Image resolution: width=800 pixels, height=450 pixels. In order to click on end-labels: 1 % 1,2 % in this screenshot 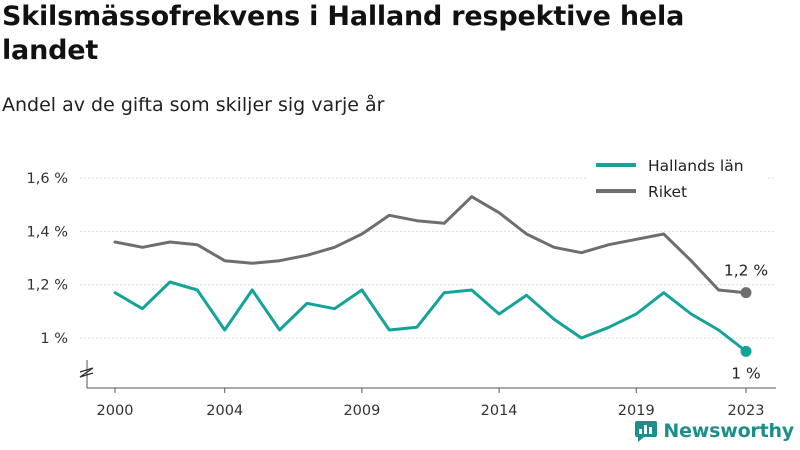, I will do `click(746, 322)`.